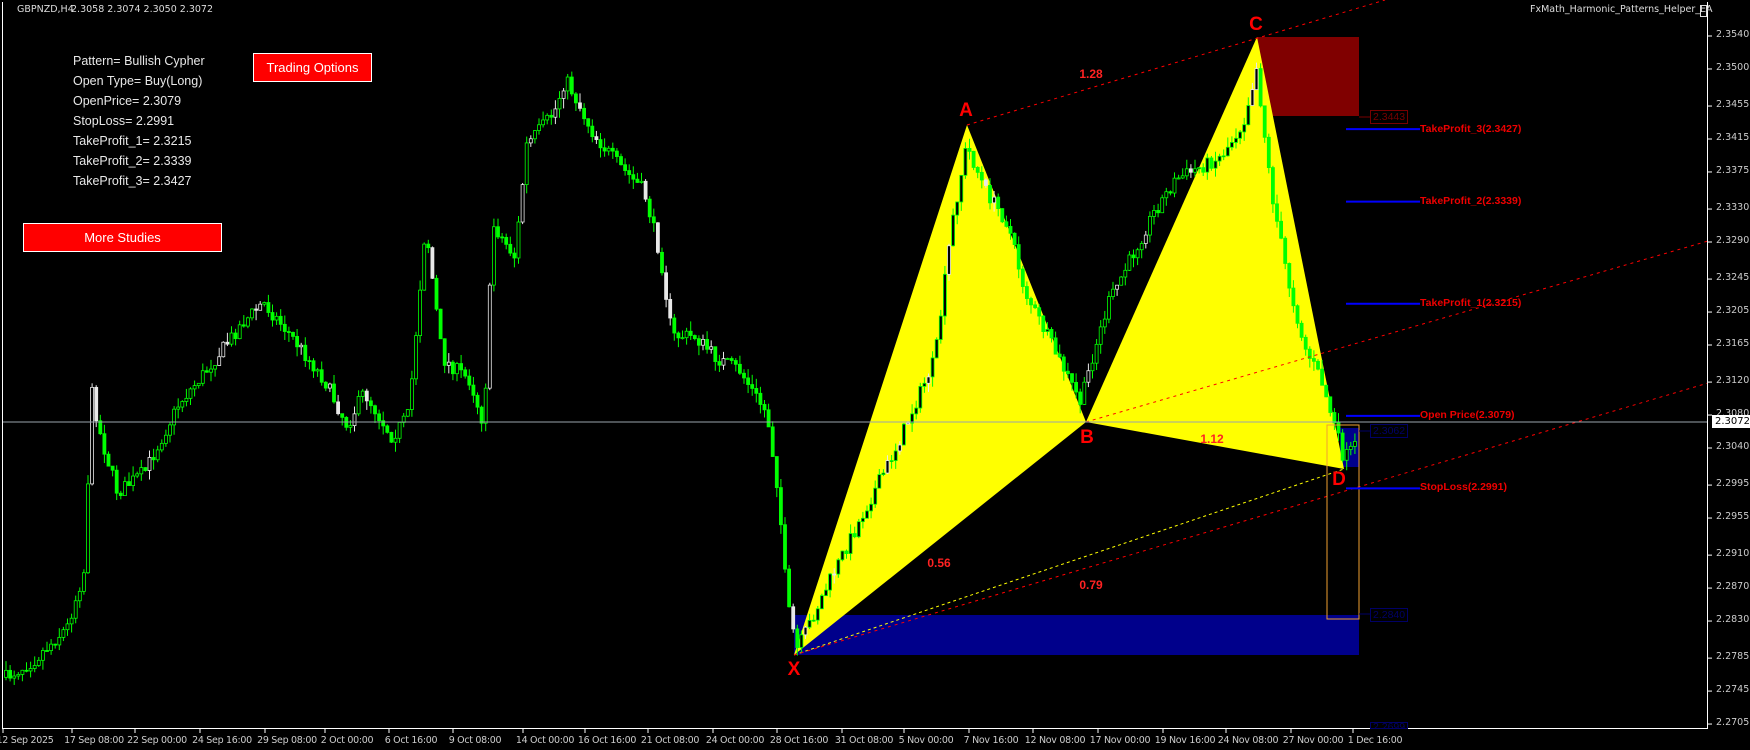 This screenshot has width=1750, height=750. What do you see at coordinates (1733, 208) in the screenshot?
I see `price-axis-label: 2.3330` at bounding box center [1733, 208].